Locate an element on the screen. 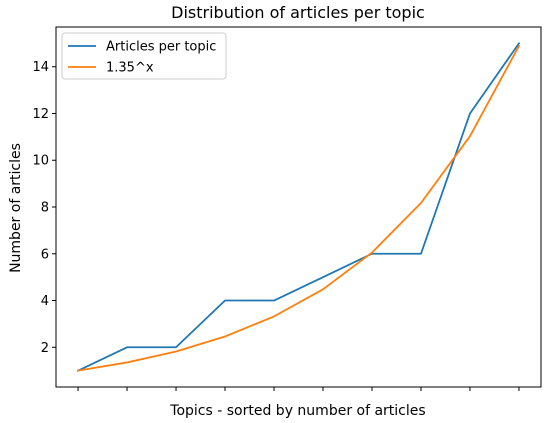  chart-title: Distribution of articles per topic is located at coordinates (298, 12).